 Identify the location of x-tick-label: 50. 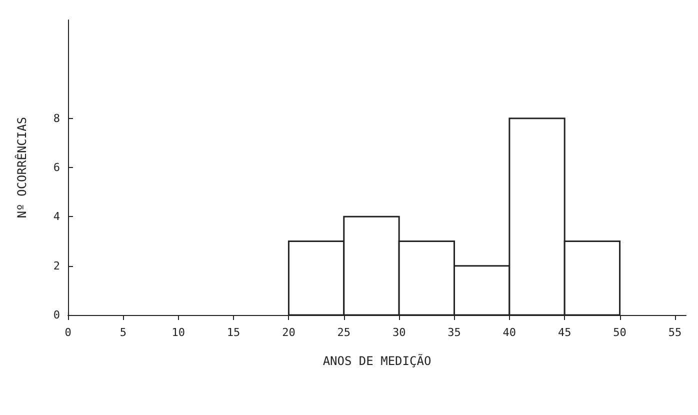
(619, 332).